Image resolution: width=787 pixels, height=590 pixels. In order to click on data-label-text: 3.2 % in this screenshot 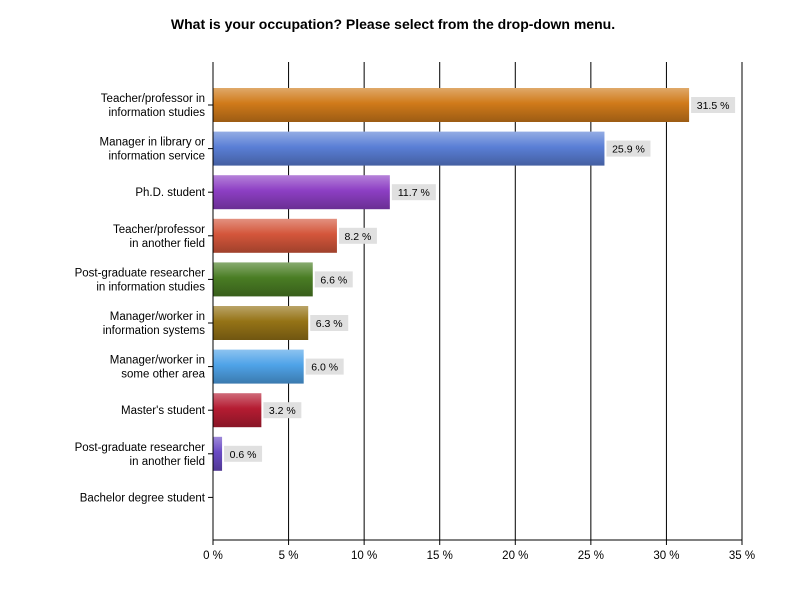, I will do `click(282, 411)`.